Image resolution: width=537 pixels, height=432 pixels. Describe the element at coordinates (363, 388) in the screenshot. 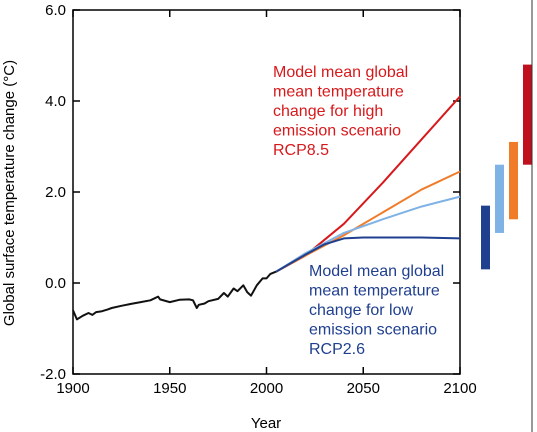

I see `x-tick-label: 2050` at that location.